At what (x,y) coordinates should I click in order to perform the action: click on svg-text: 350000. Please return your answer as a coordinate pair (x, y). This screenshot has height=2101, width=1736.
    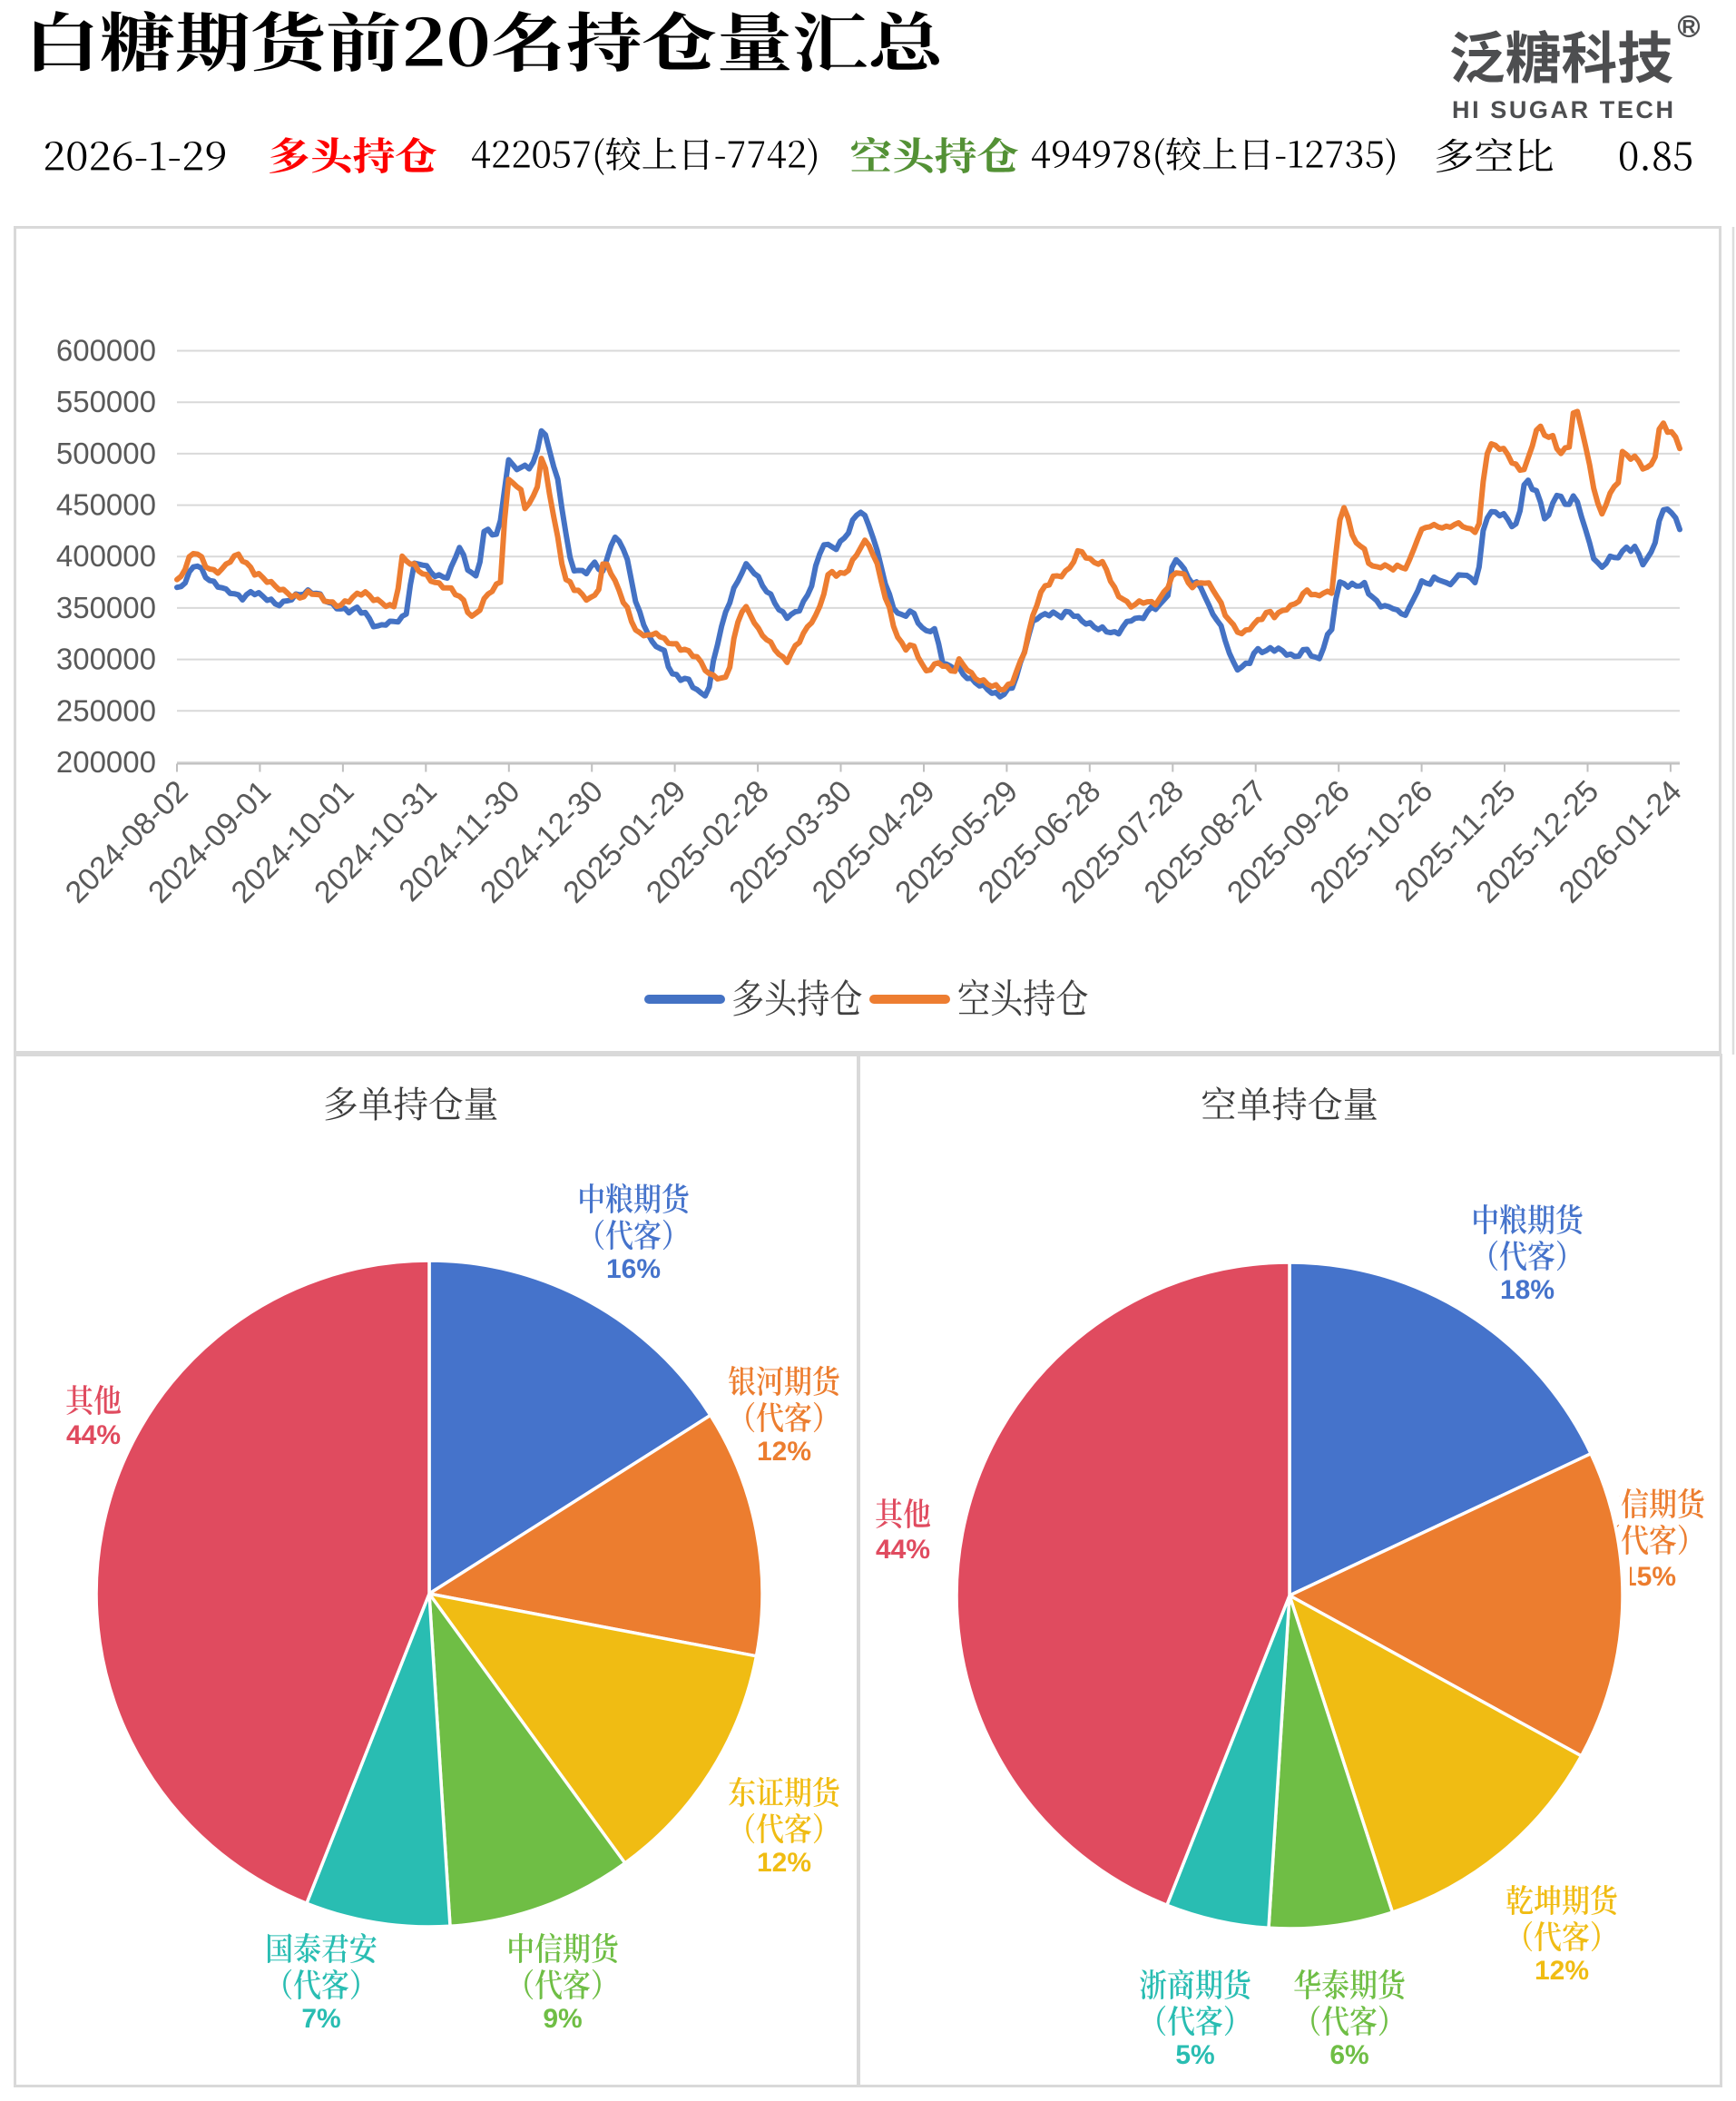
    Looking at the image, I should click on (106, 607).